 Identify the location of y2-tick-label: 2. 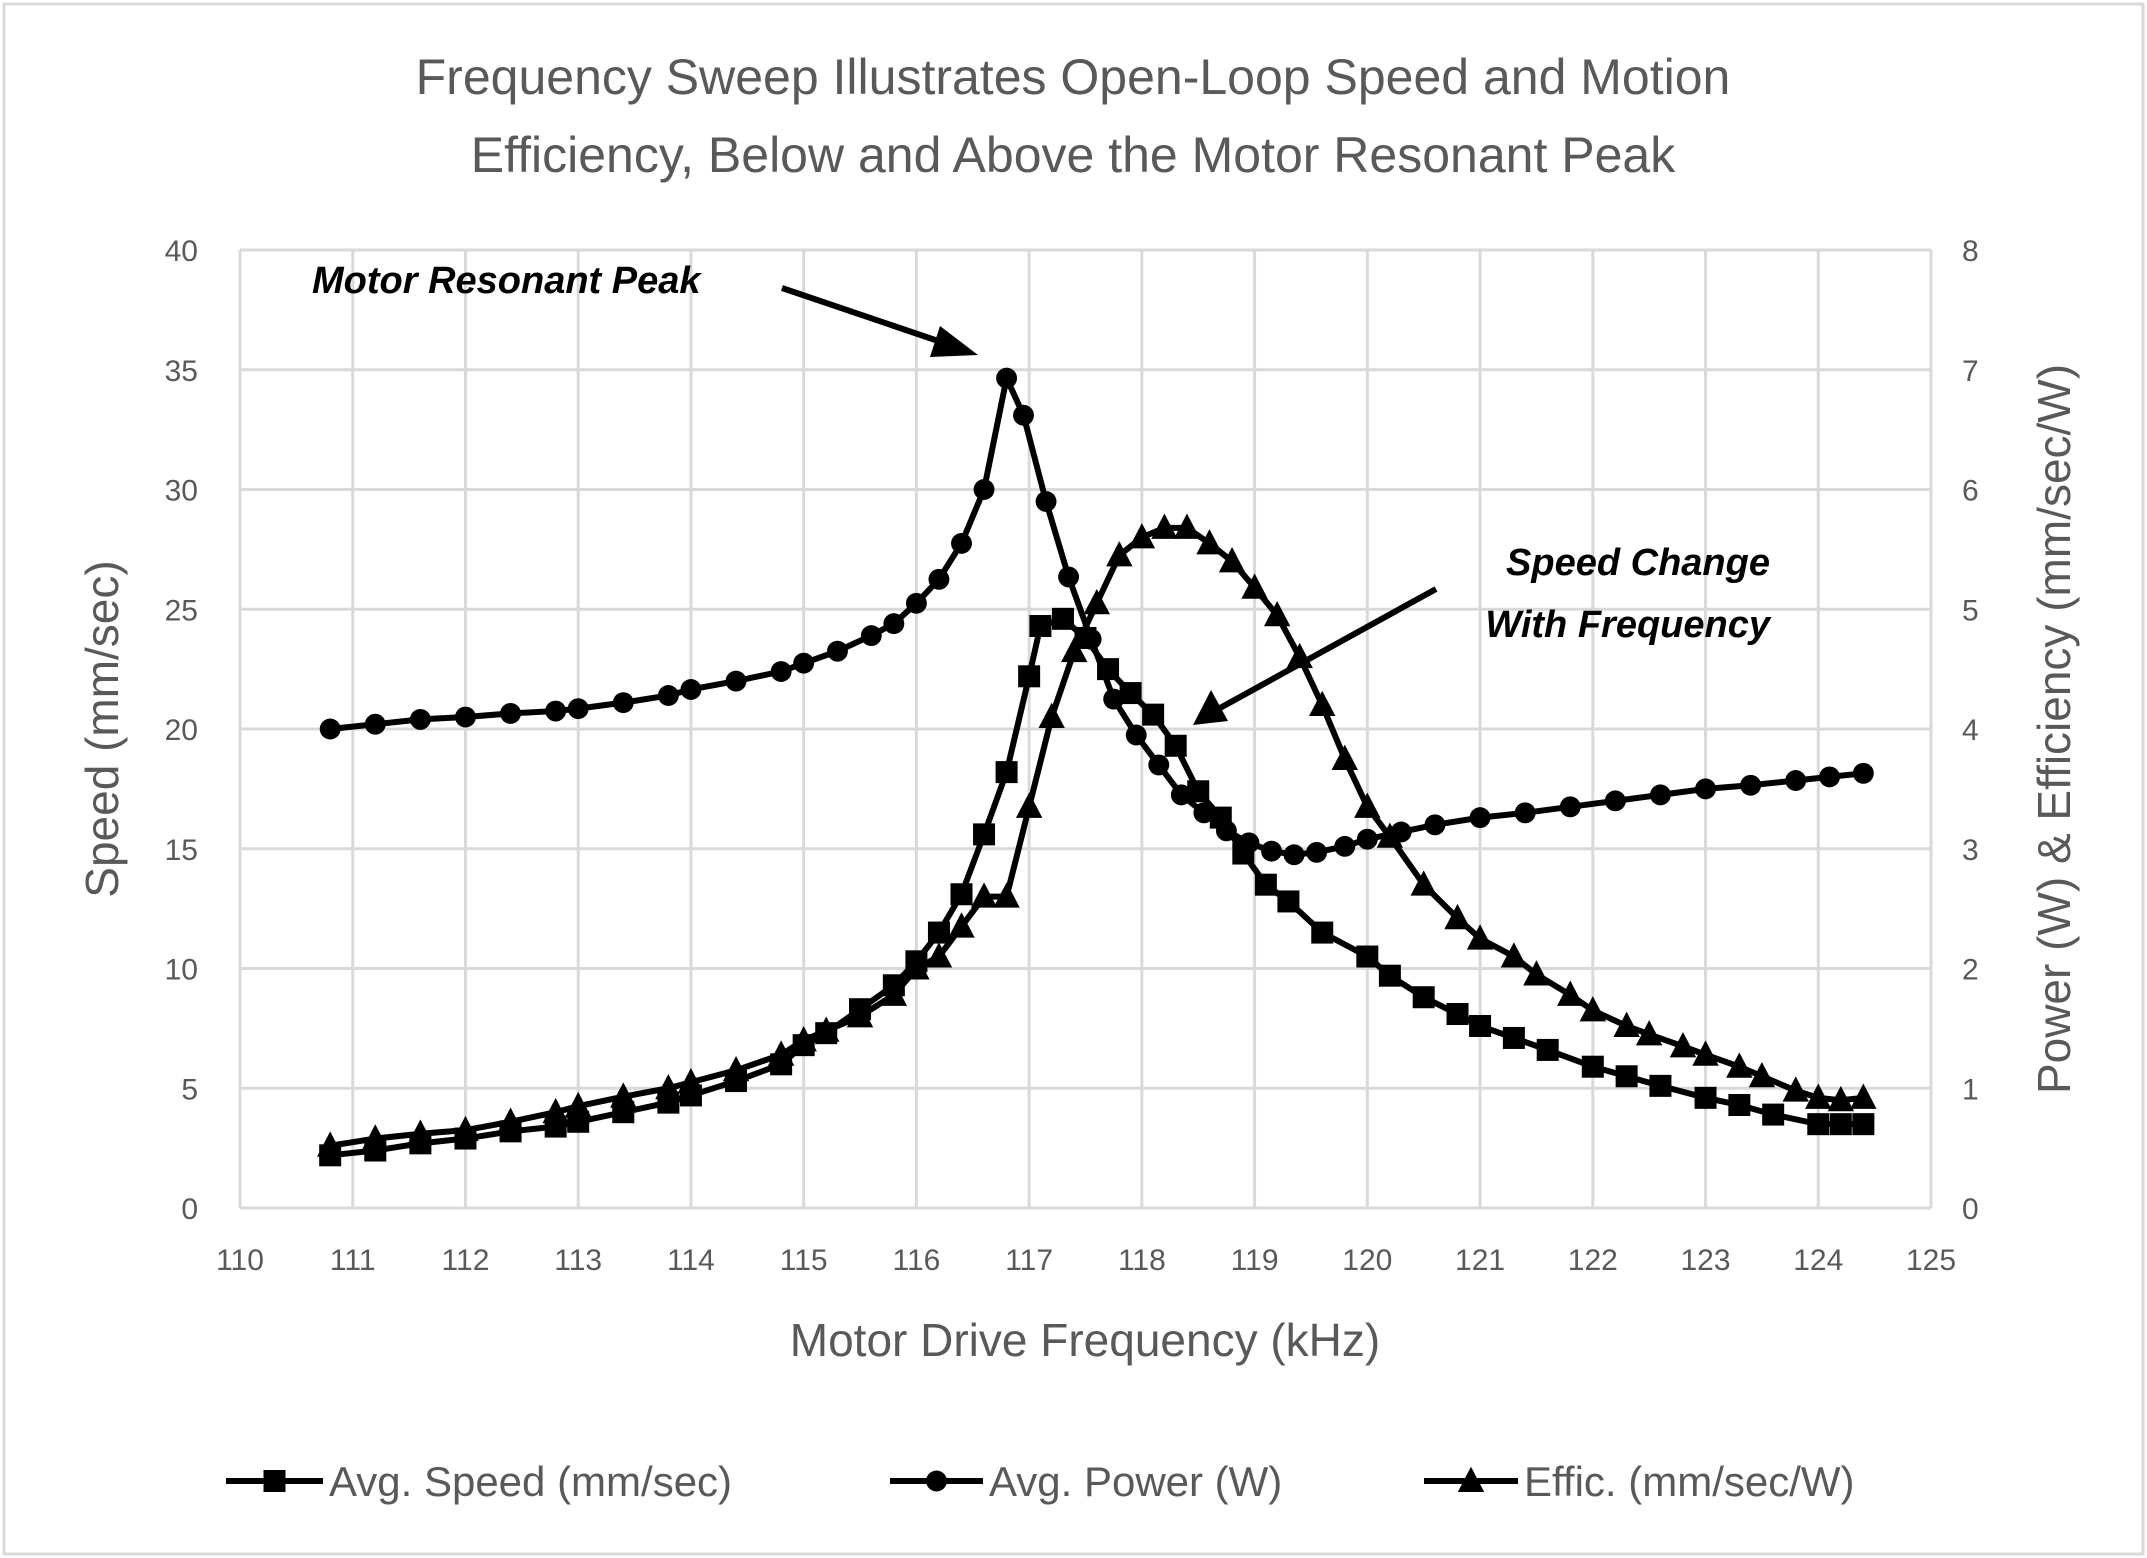
(1970, 970).